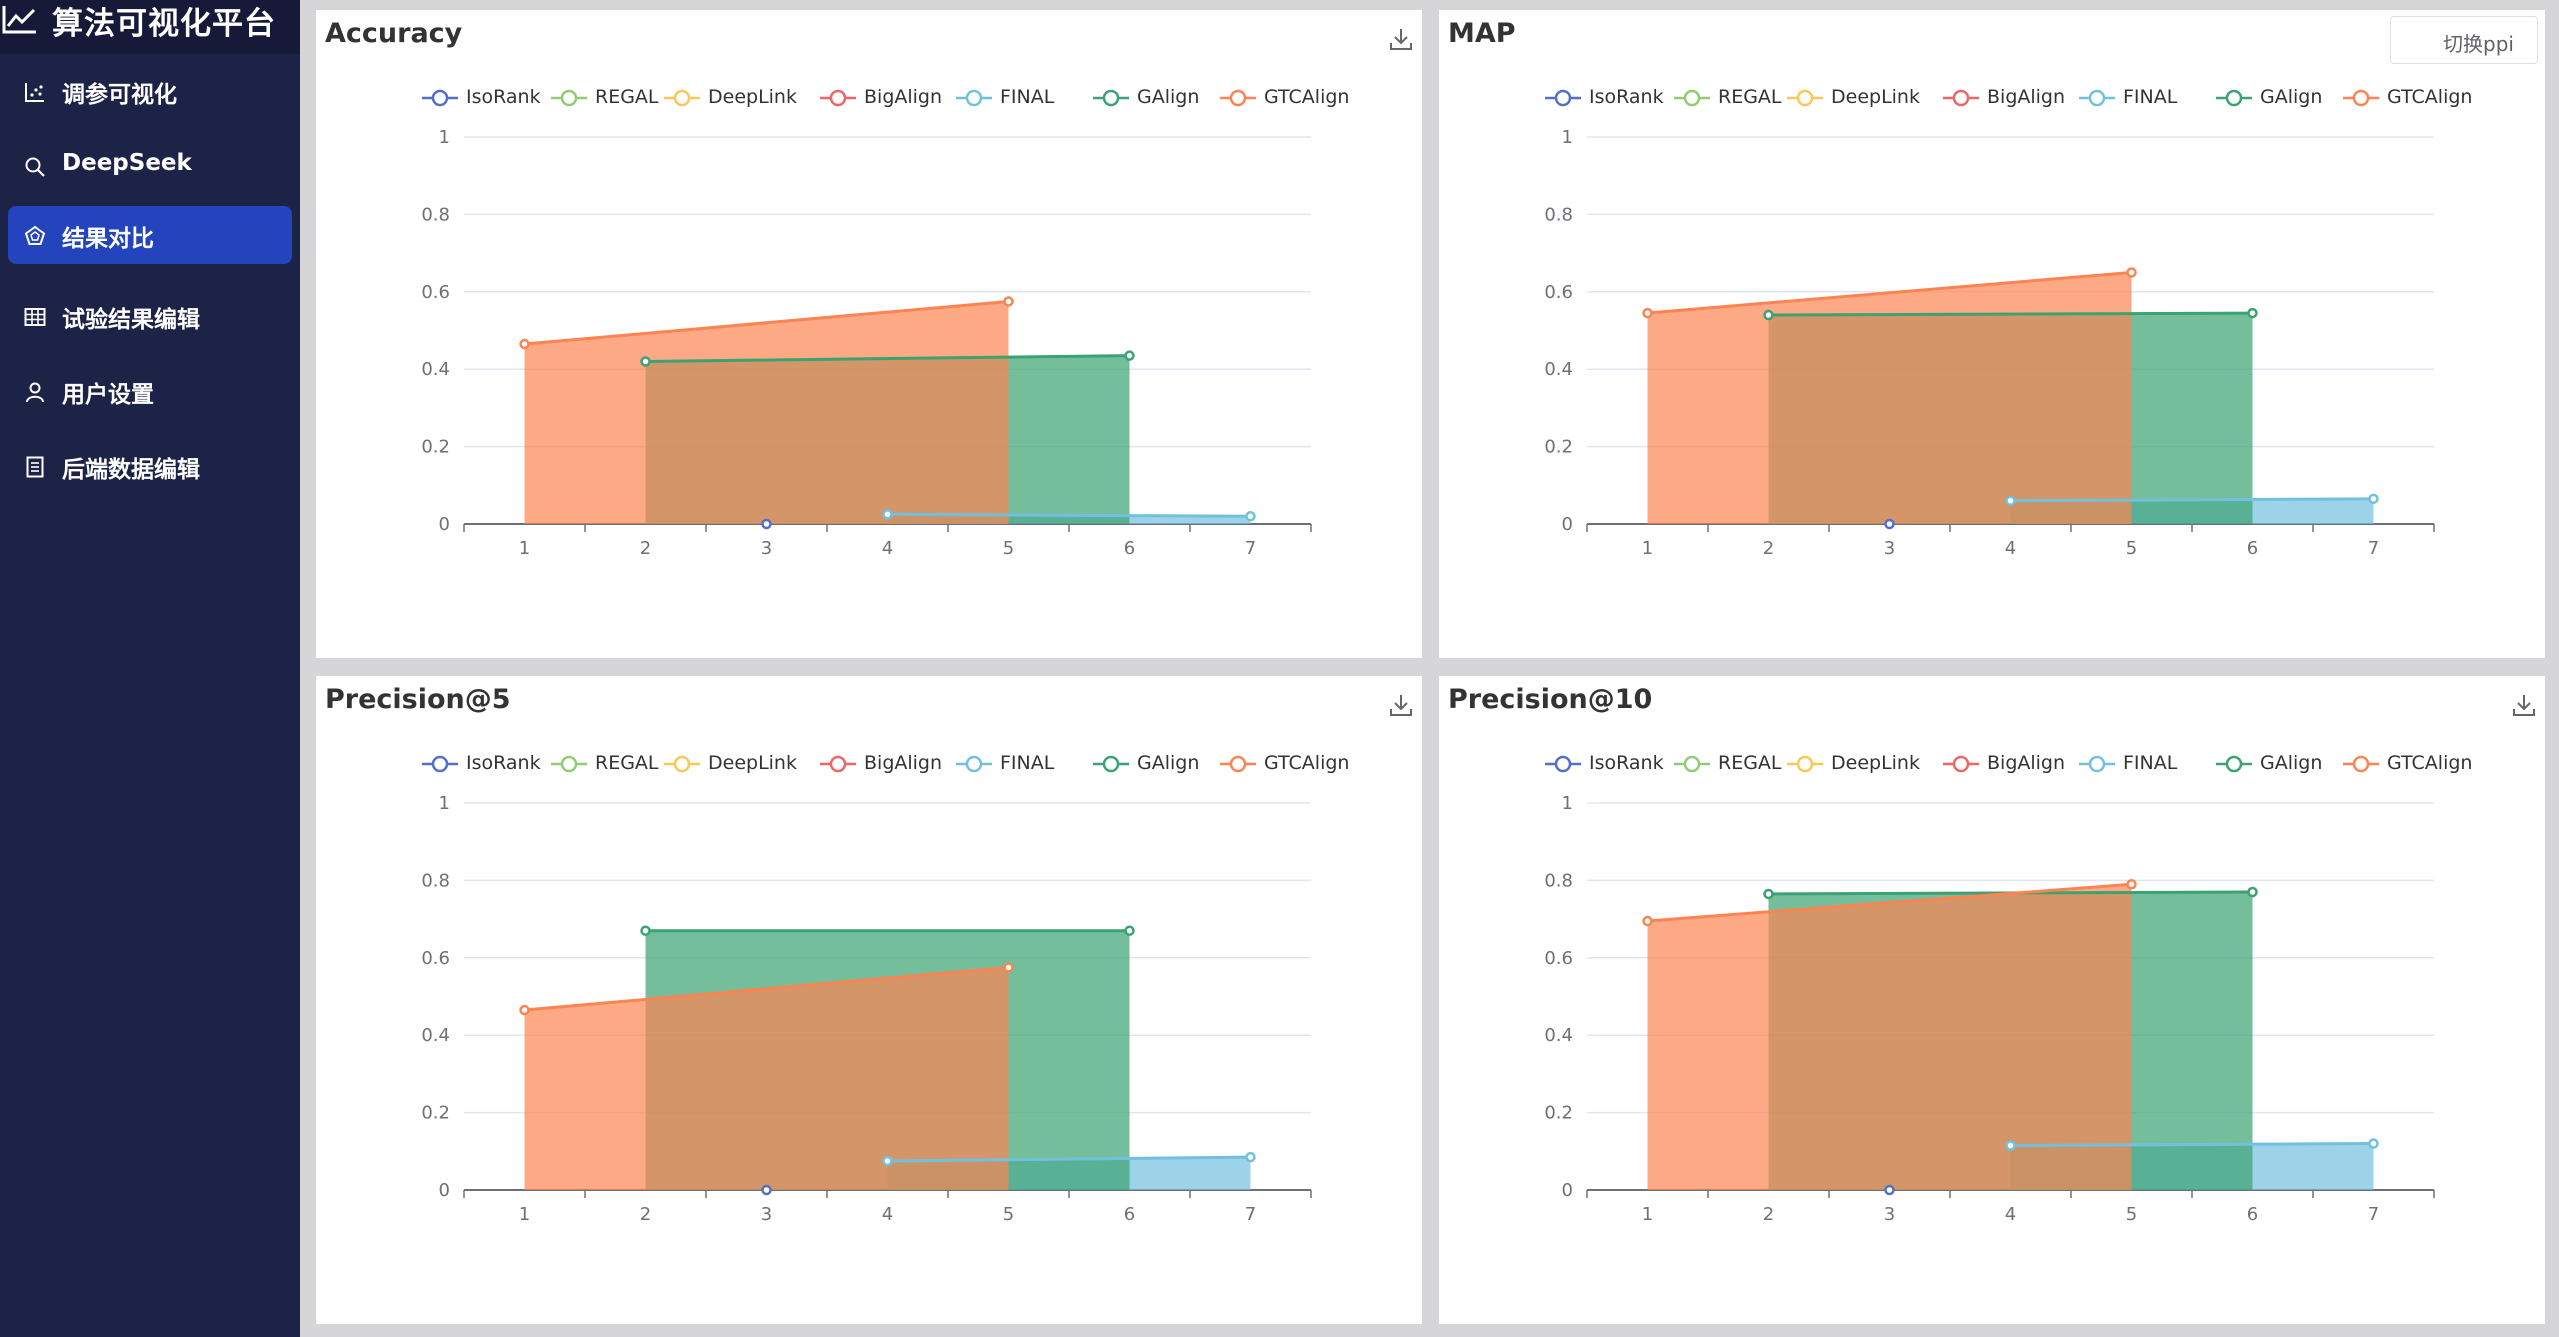  What do you see at coordinates (503, 763) in the screenshot?
I see `legend-label: IsoRank` at bounding box center [503, 763].